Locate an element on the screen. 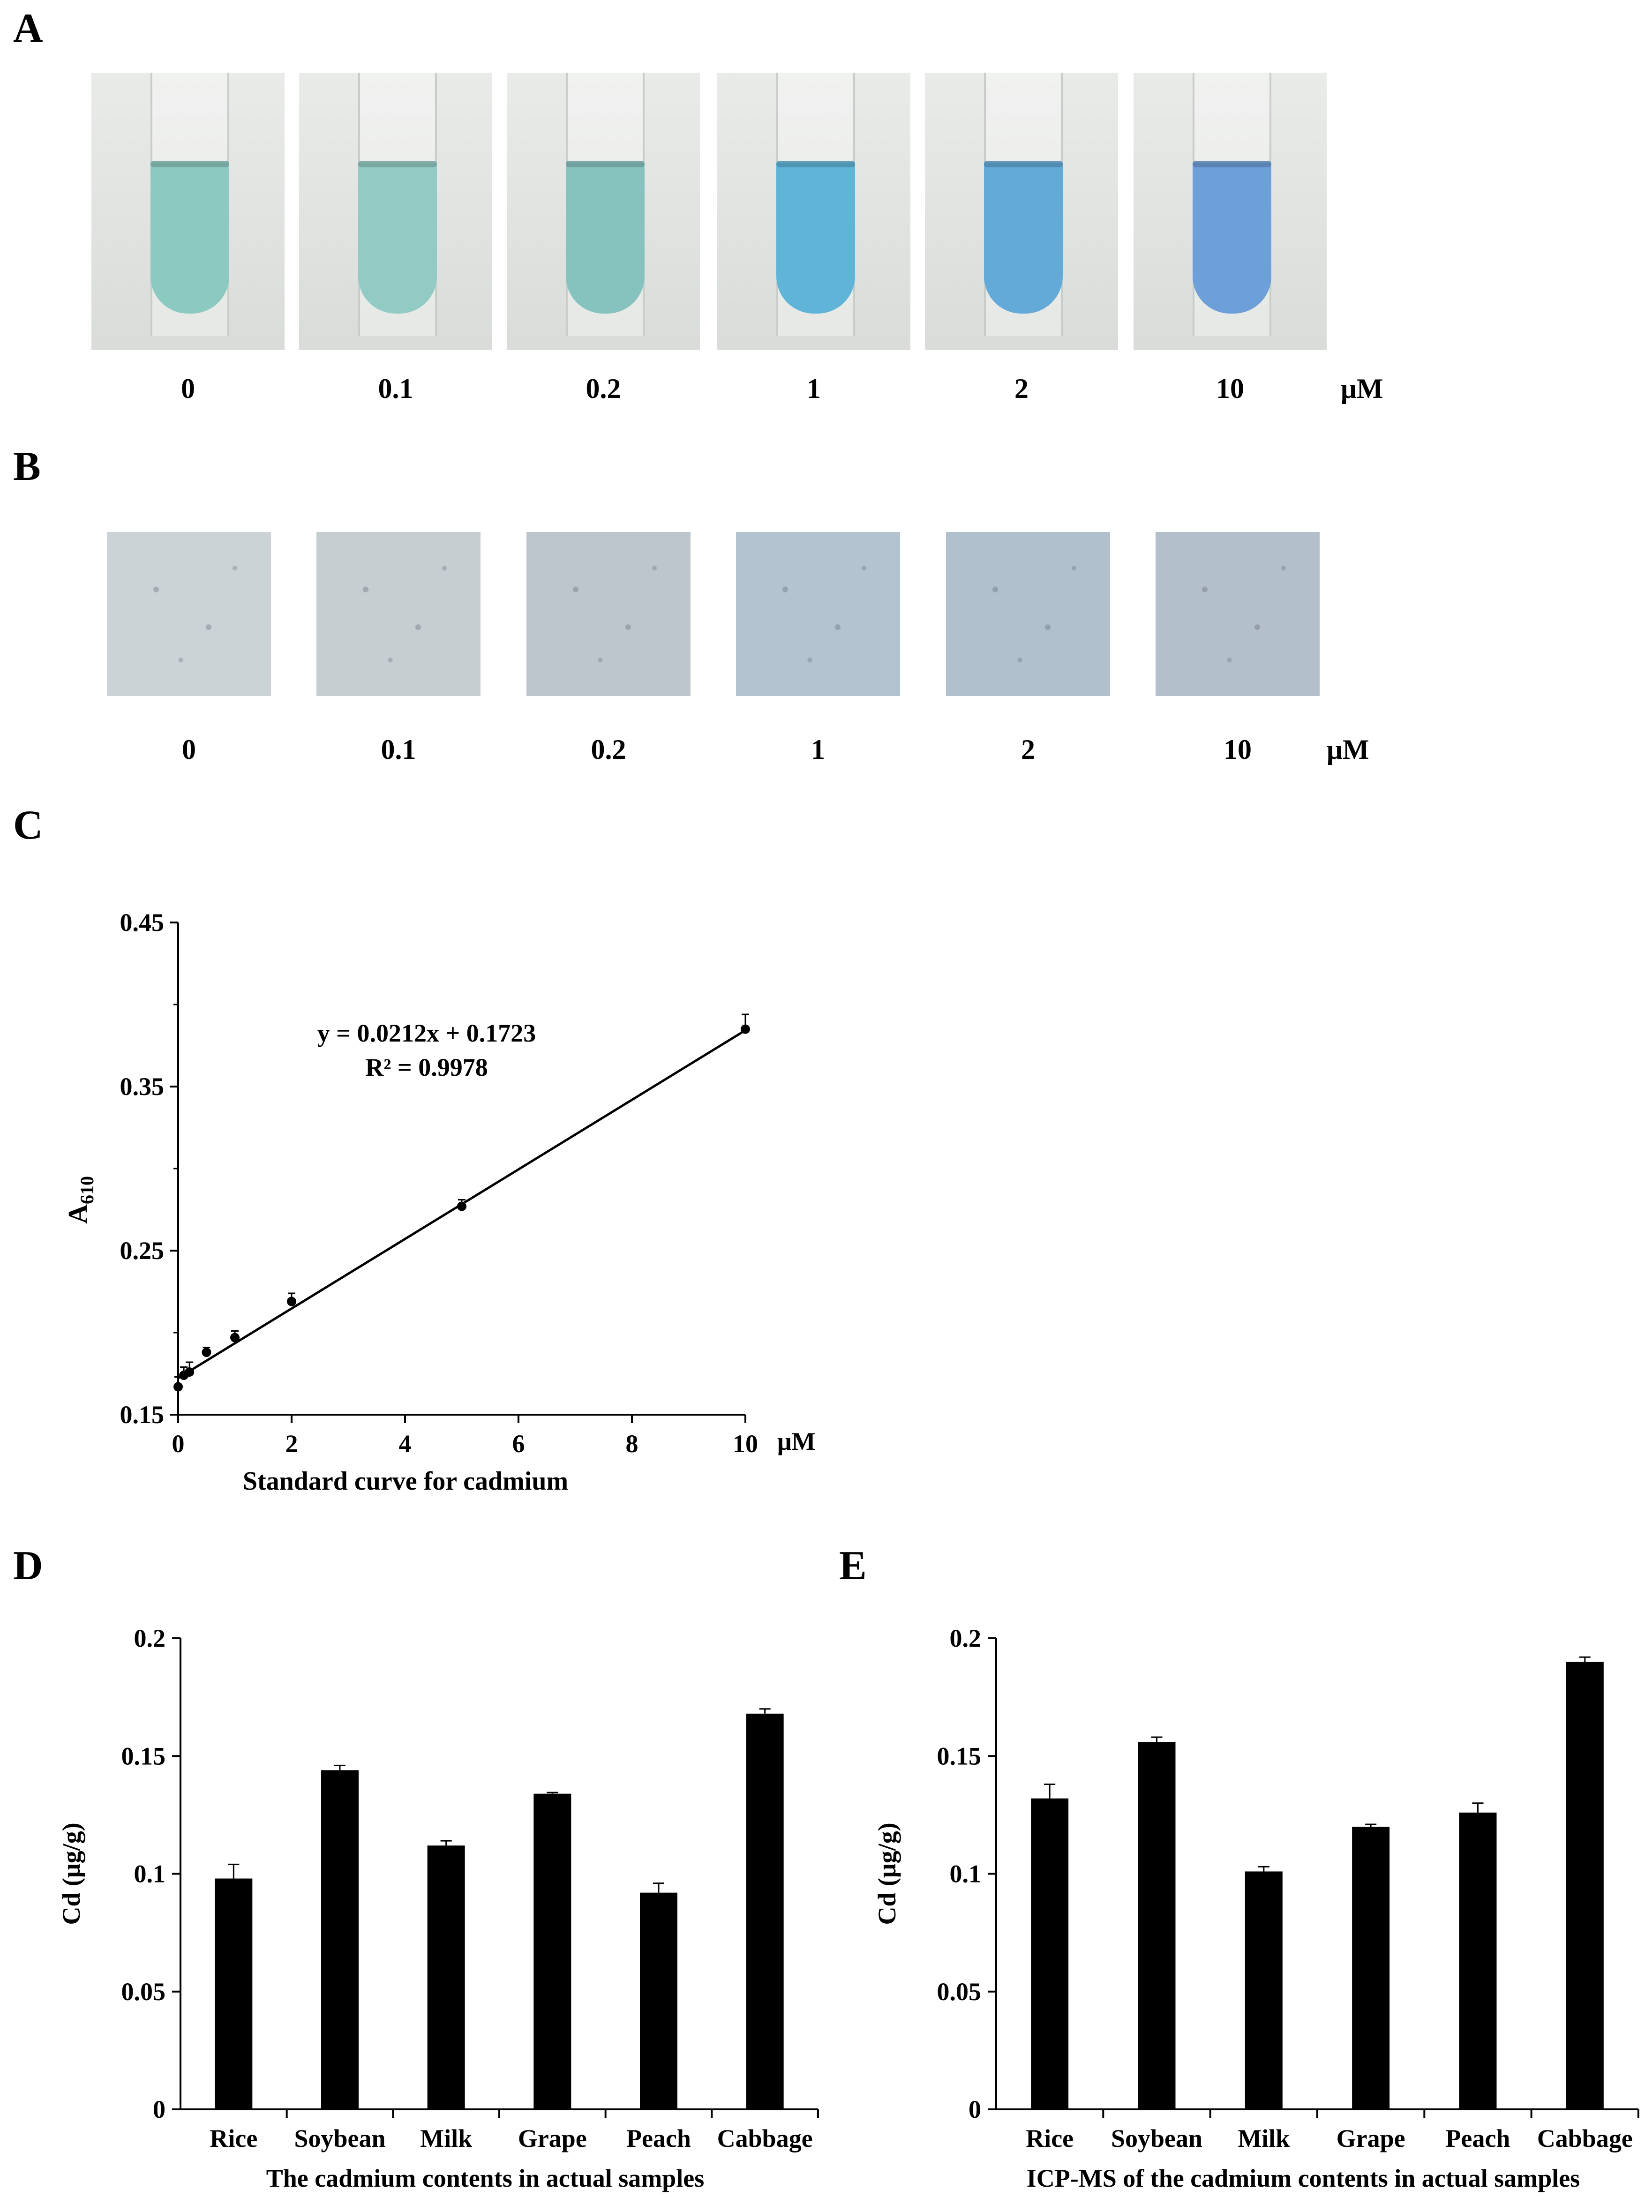 The width and height of the screenshot is (1652, 2212). y-axis-title: A610 is located at coordinates (80, 1200).